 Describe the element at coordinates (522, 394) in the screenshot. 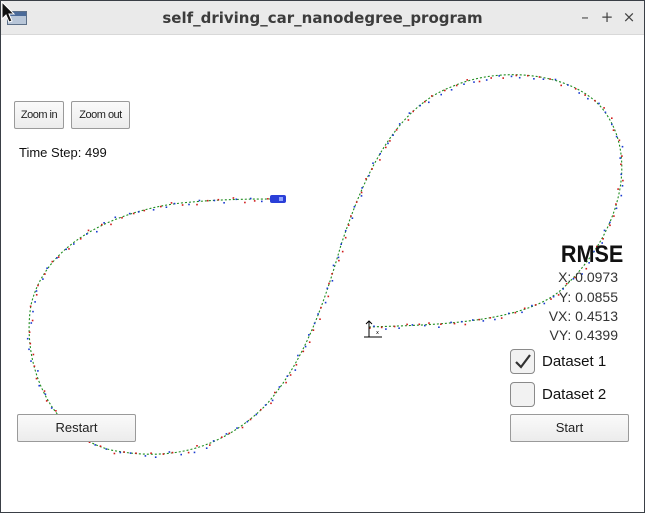

I see `dataset-2-checkbox` at that location.